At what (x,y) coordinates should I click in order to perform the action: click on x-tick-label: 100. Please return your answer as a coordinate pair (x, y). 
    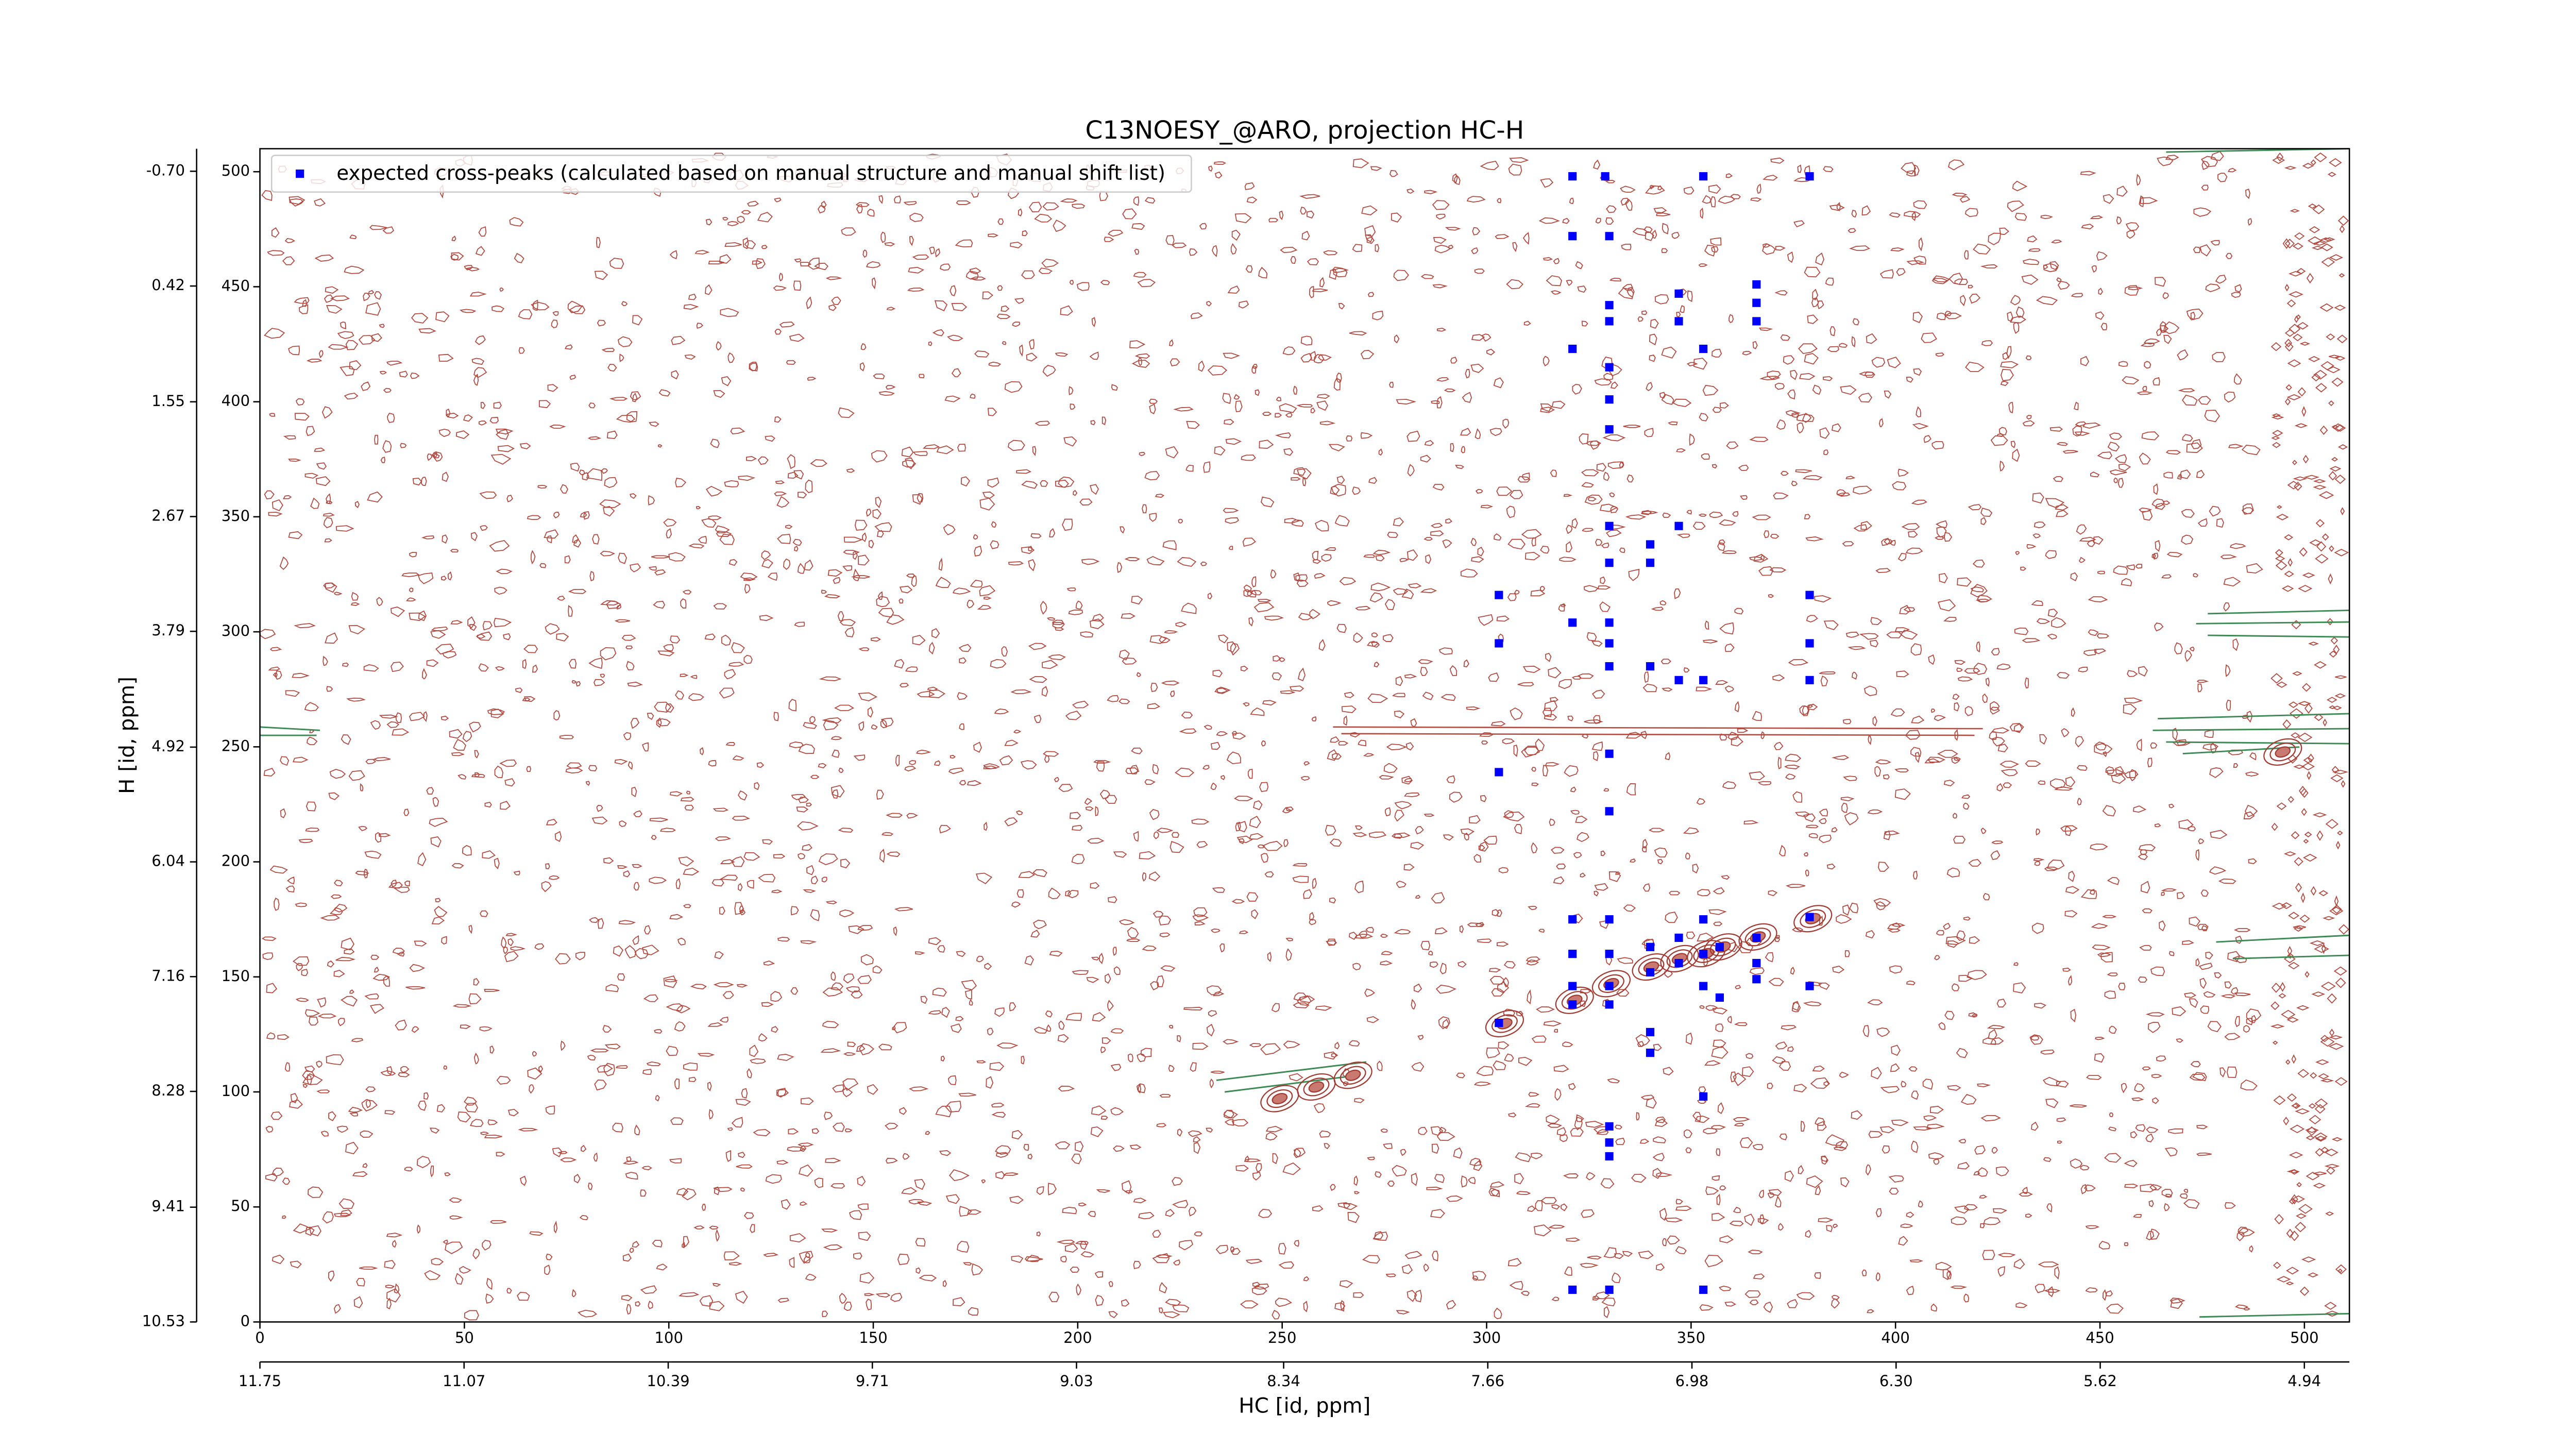
    Looking at the image, I should click on (668, 1337).